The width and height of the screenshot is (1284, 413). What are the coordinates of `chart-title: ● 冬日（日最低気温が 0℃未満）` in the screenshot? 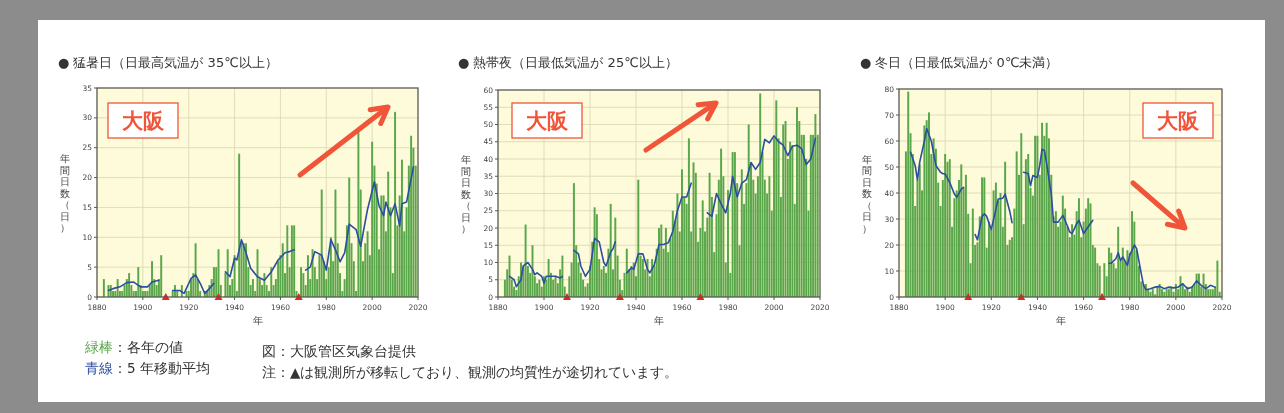 It's located at (959, 62).